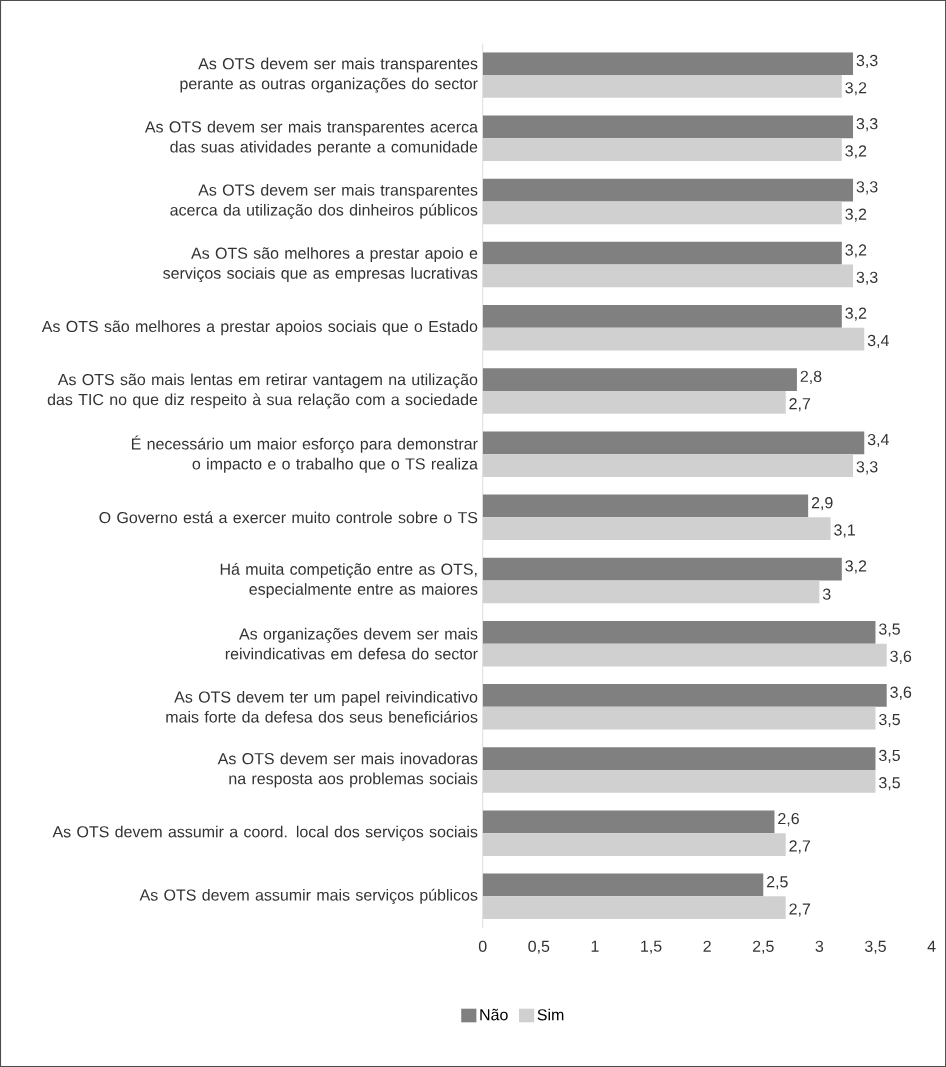  I want to click on y-tick-label: O Governo está a exercer muito controle sobre o TS, so click(288, 517).